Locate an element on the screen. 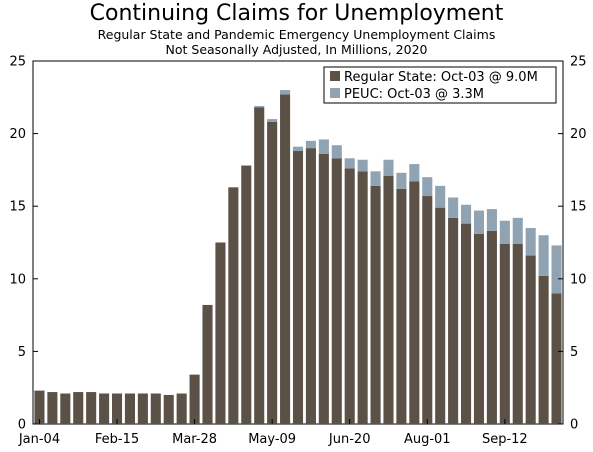  y-tick-label-right-20: 20 is located at coordinates (578, 134).